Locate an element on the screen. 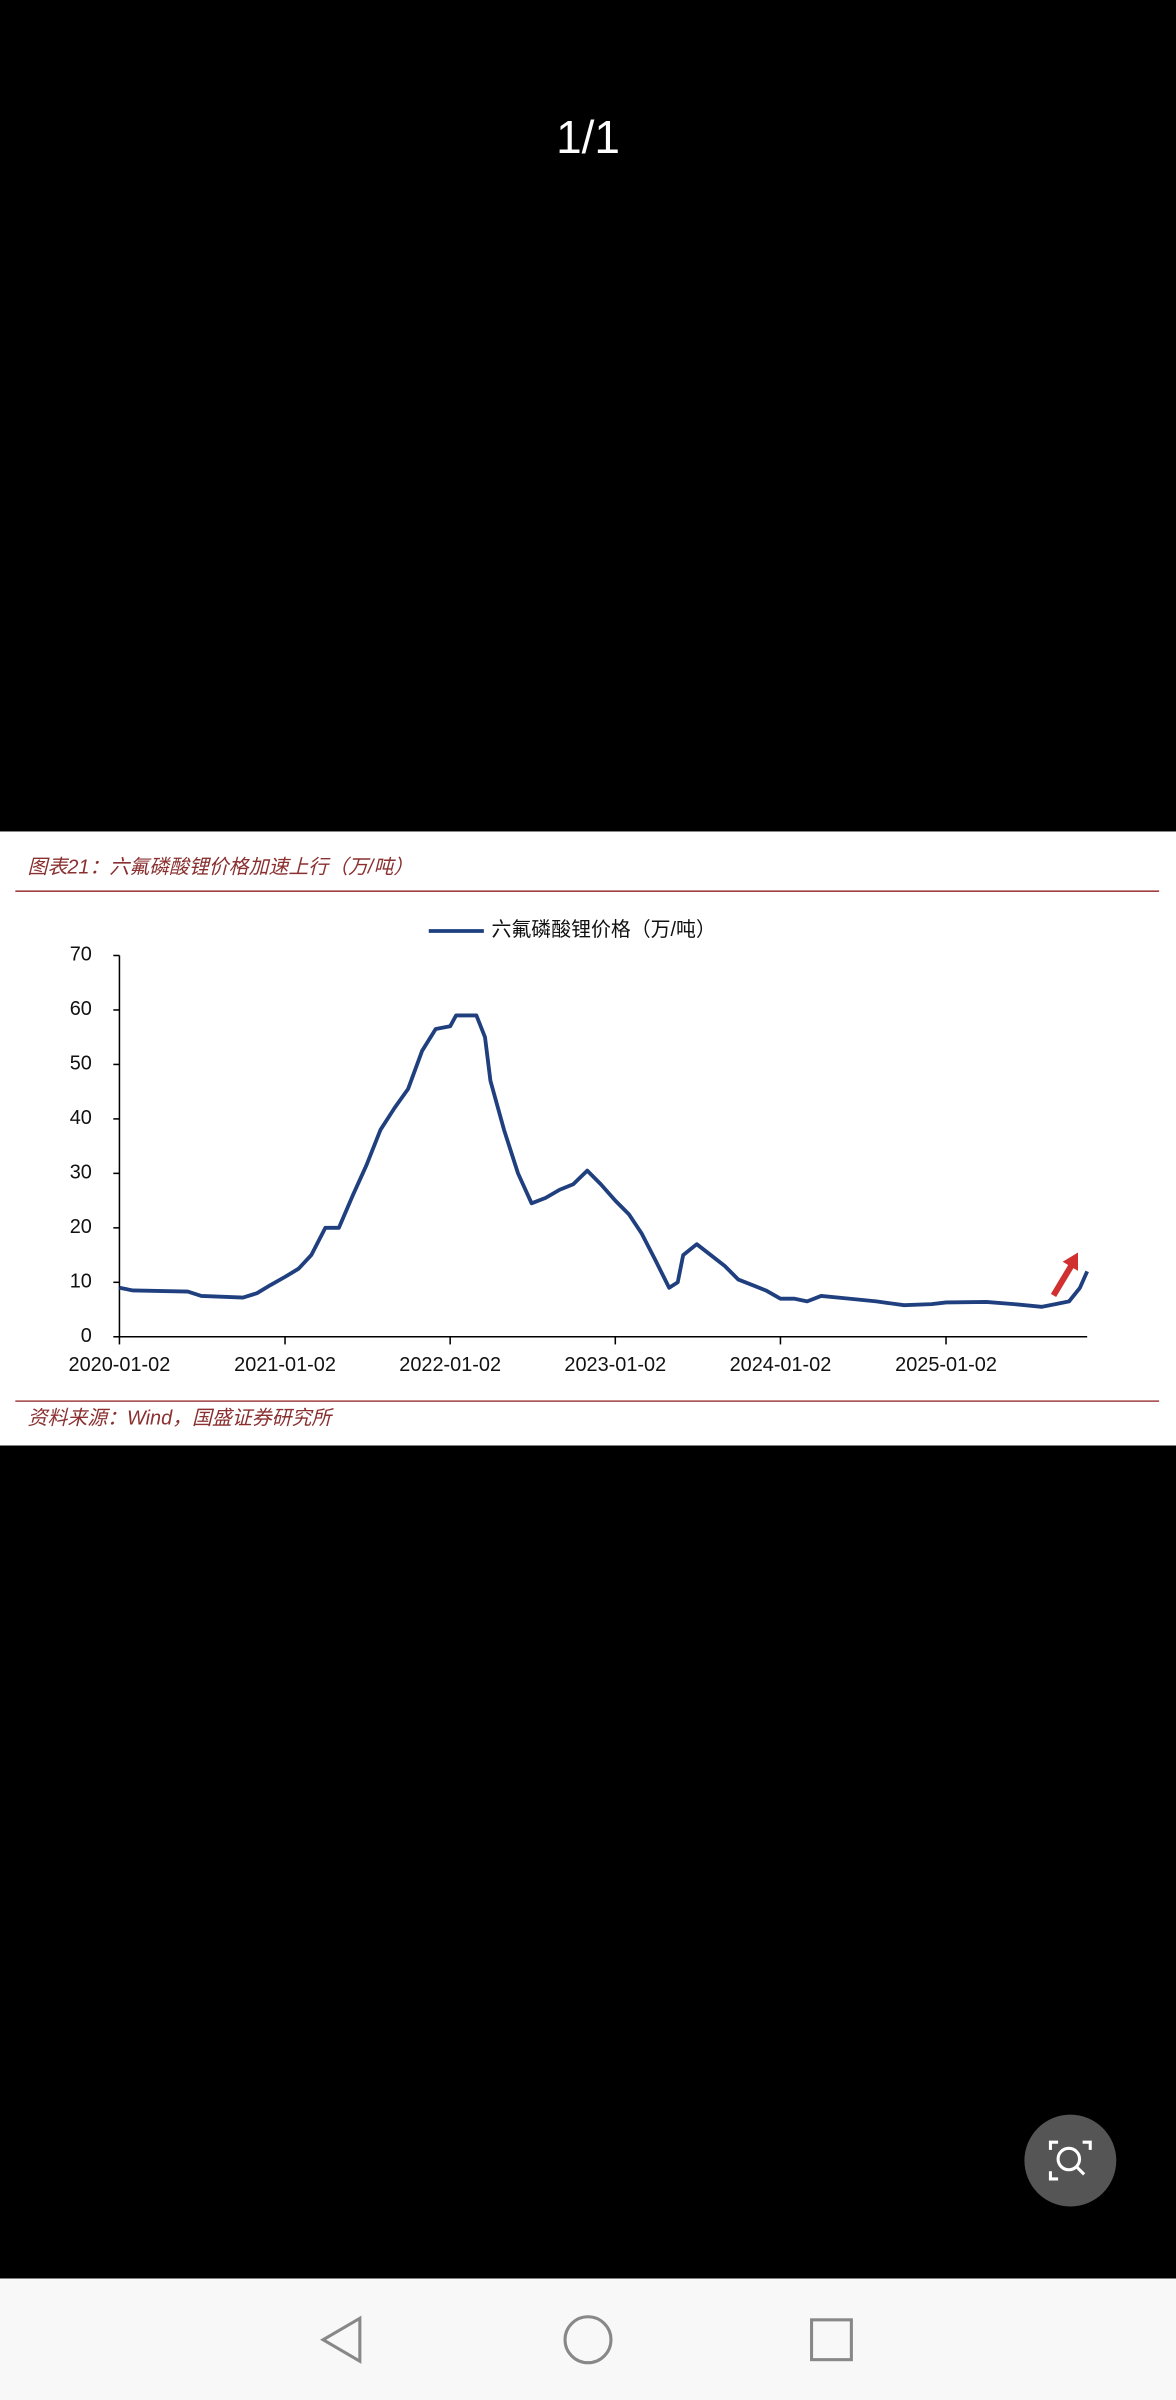 The width and height of the screenshot is (1176, 2400). y-tick-label: 40 is located at coordinates (81, 1118).